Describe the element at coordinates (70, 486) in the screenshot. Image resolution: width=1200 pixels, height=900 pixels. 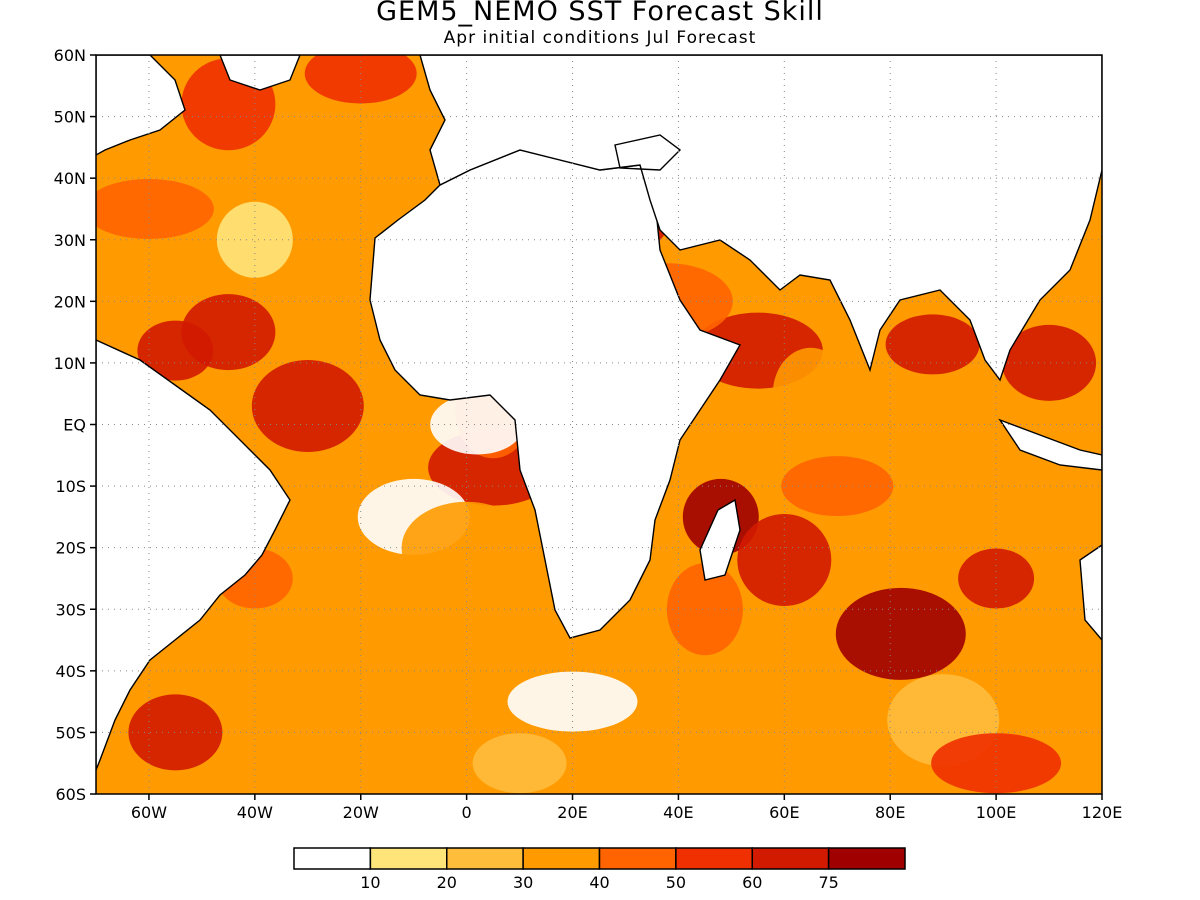
I see `lat-tick-label: 10S` at that location.